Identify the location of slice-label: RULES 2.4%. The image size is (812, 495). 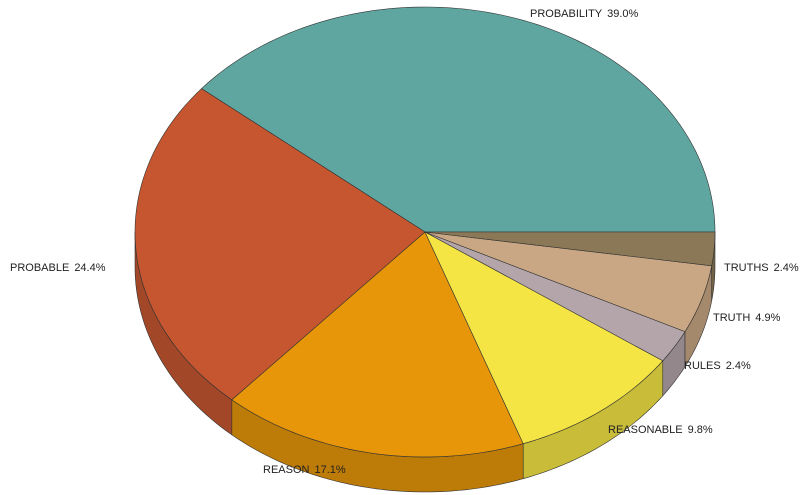
(717, 366).